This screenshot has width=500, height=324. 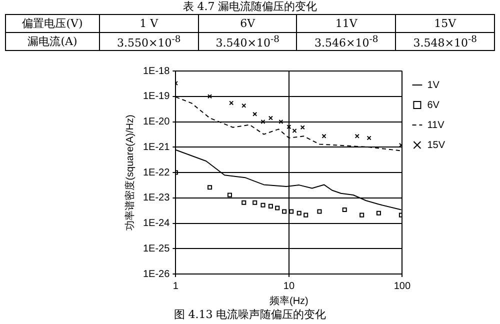 I want to click on text: 3.548×10$^{-8}$, so click(x=445, y=41).